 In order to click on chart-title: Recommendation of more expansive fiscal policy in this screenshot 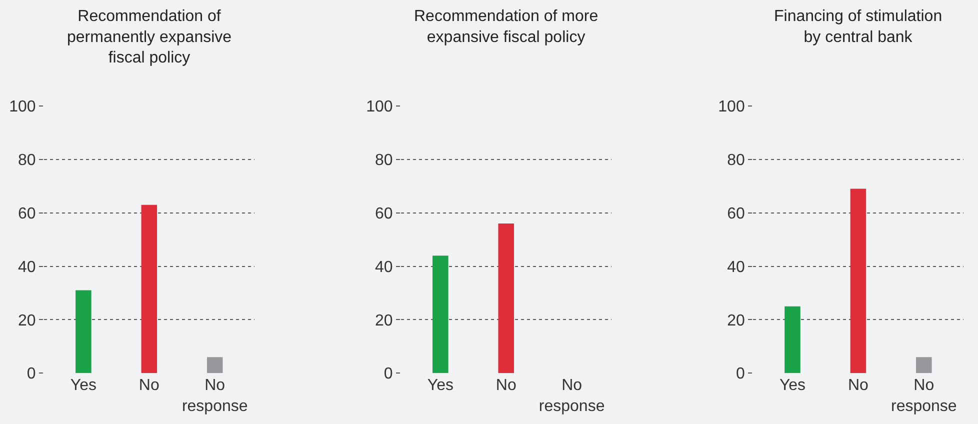, I will do `click(506, 27)`.